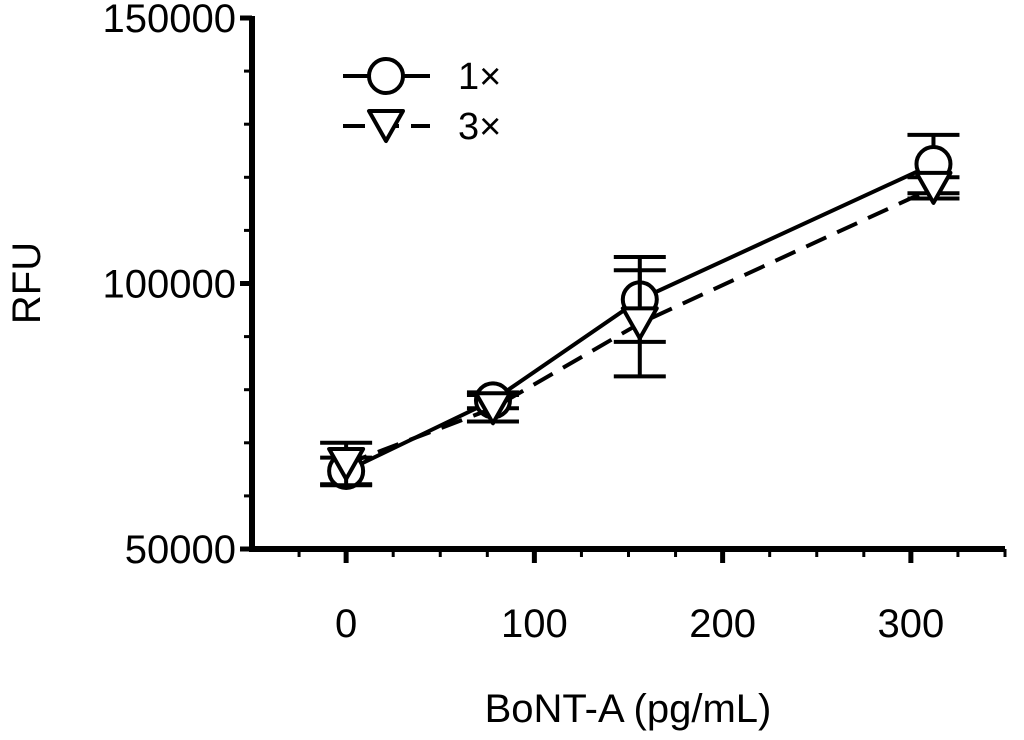 The width and height of the screenshot is (1024, 740). Describe the element at coordinates (479, 77) in the screenshot. I see `legend-label: 1×` at that location.